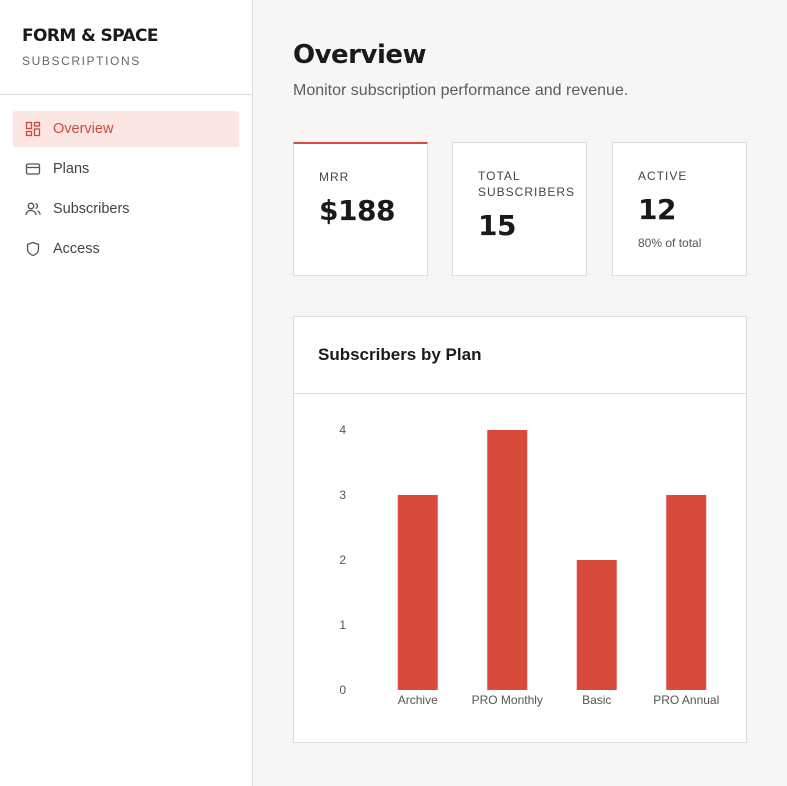 This screenshot has height=786, width=787. Describe the element at coordinates (33, 209) in the screenshot. I see `users-icon` at that location.